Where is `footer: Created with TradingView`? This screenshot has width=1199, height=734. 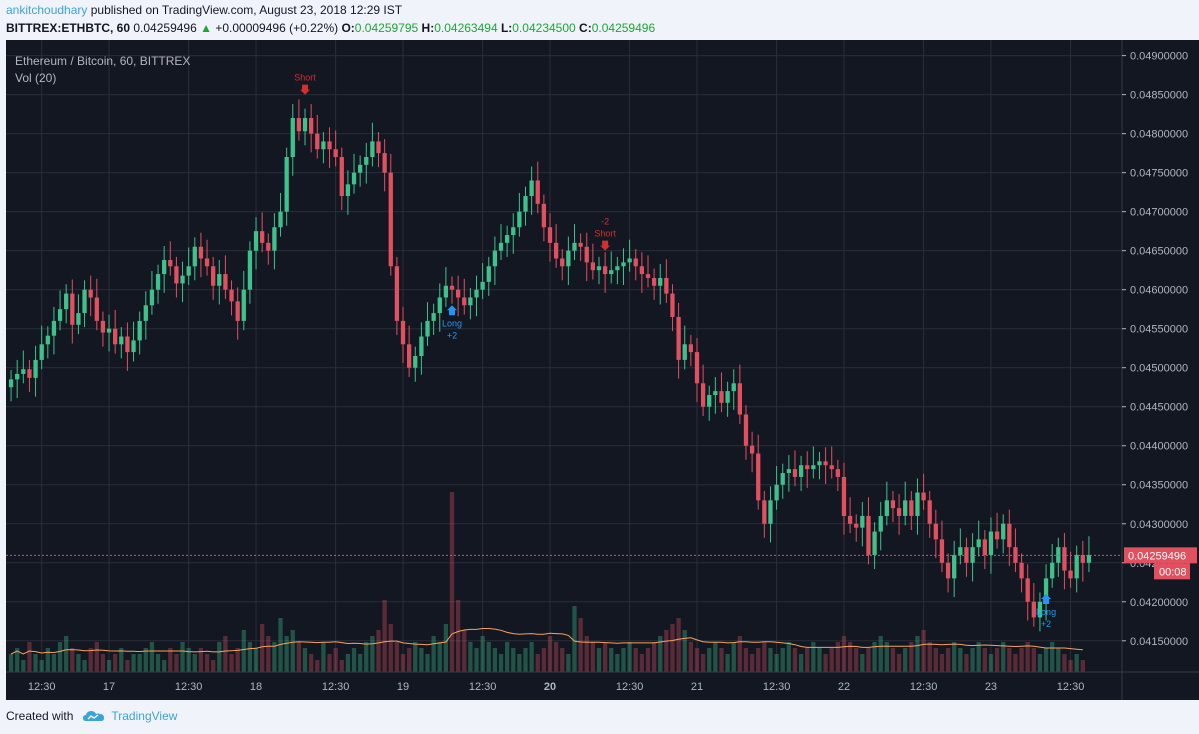 footer: Created with TradingView is located at coordinates (91, 716).